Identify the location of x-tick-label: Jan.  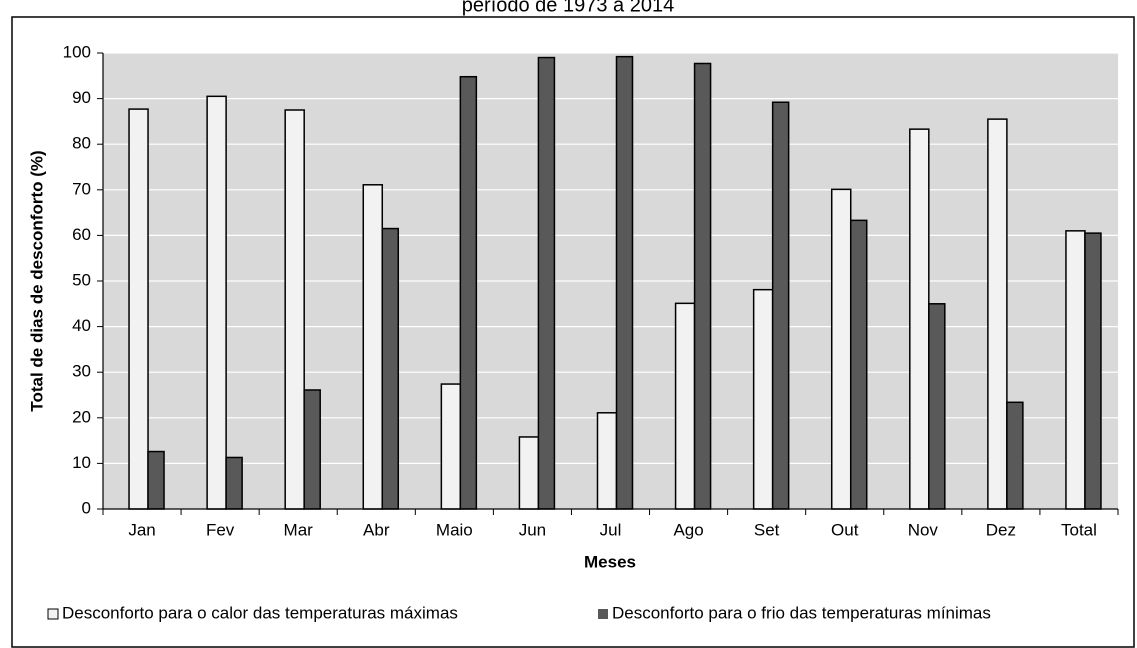
(141, 529).